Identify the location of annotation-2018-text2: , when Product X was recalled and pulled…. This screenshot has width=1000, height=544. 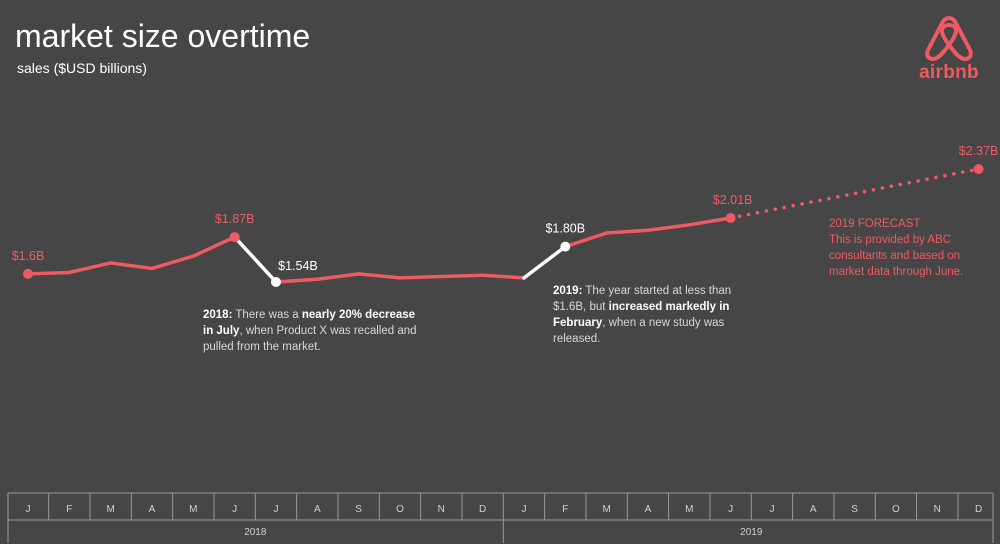
(310, 339).